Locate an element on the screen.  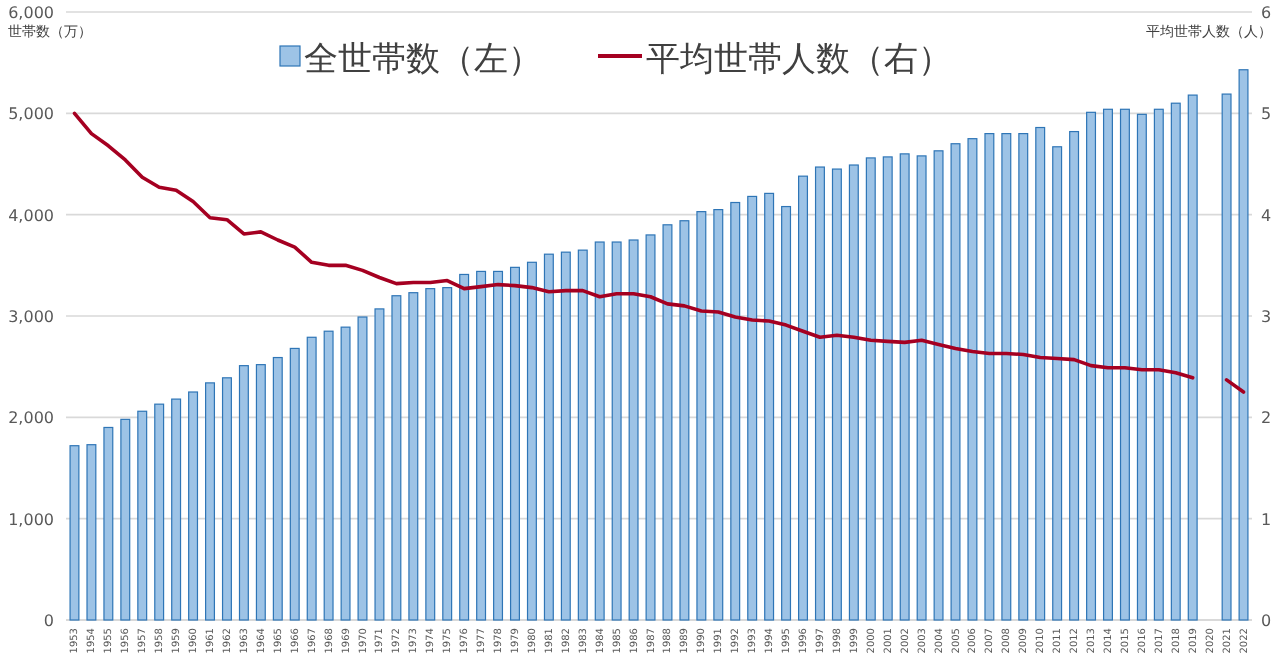
y-tick-label: 5,000 is located at coordinates (31, 114).